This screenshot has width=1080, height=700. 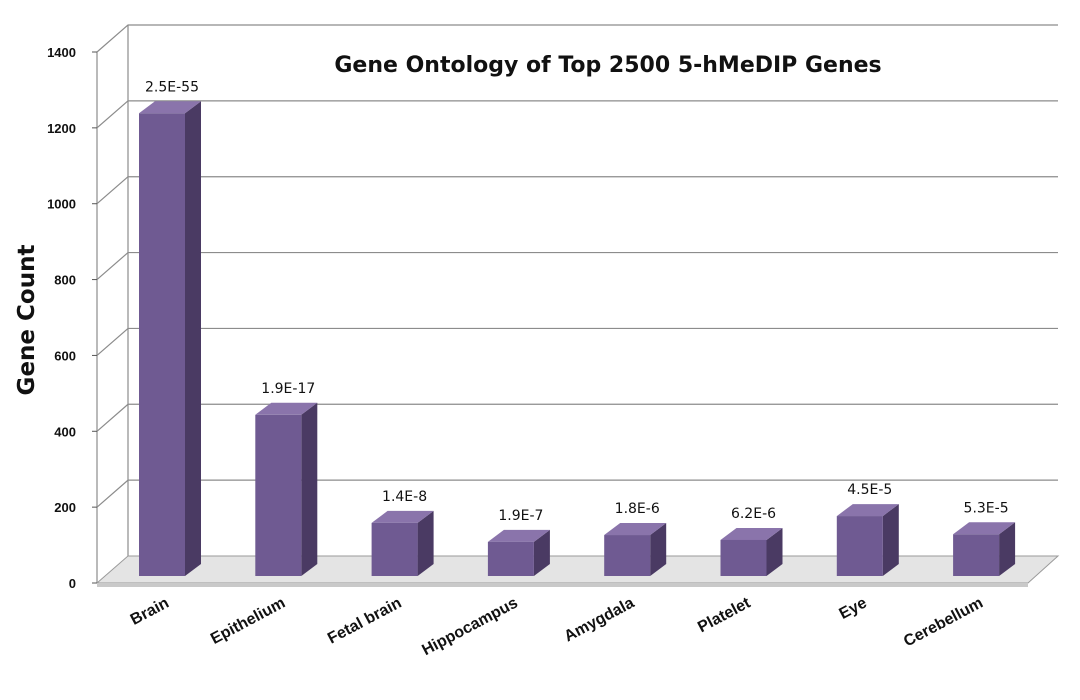 What do you see at coordinates (27, 320) in the screenshot?
I see `y-axis-label: Gene Count` at bounding box center [27, 320].